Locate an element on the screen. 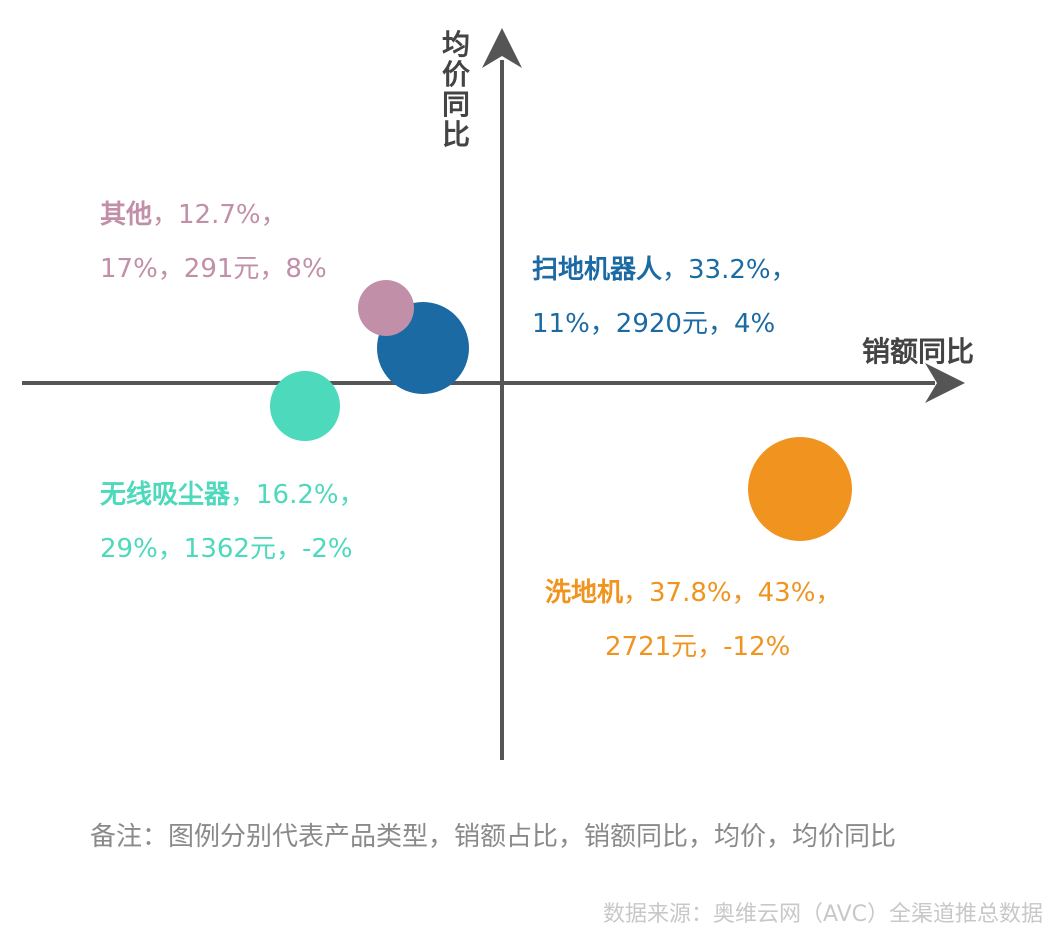  y-axis-arrow-icon is located at coordinates (502, 48).